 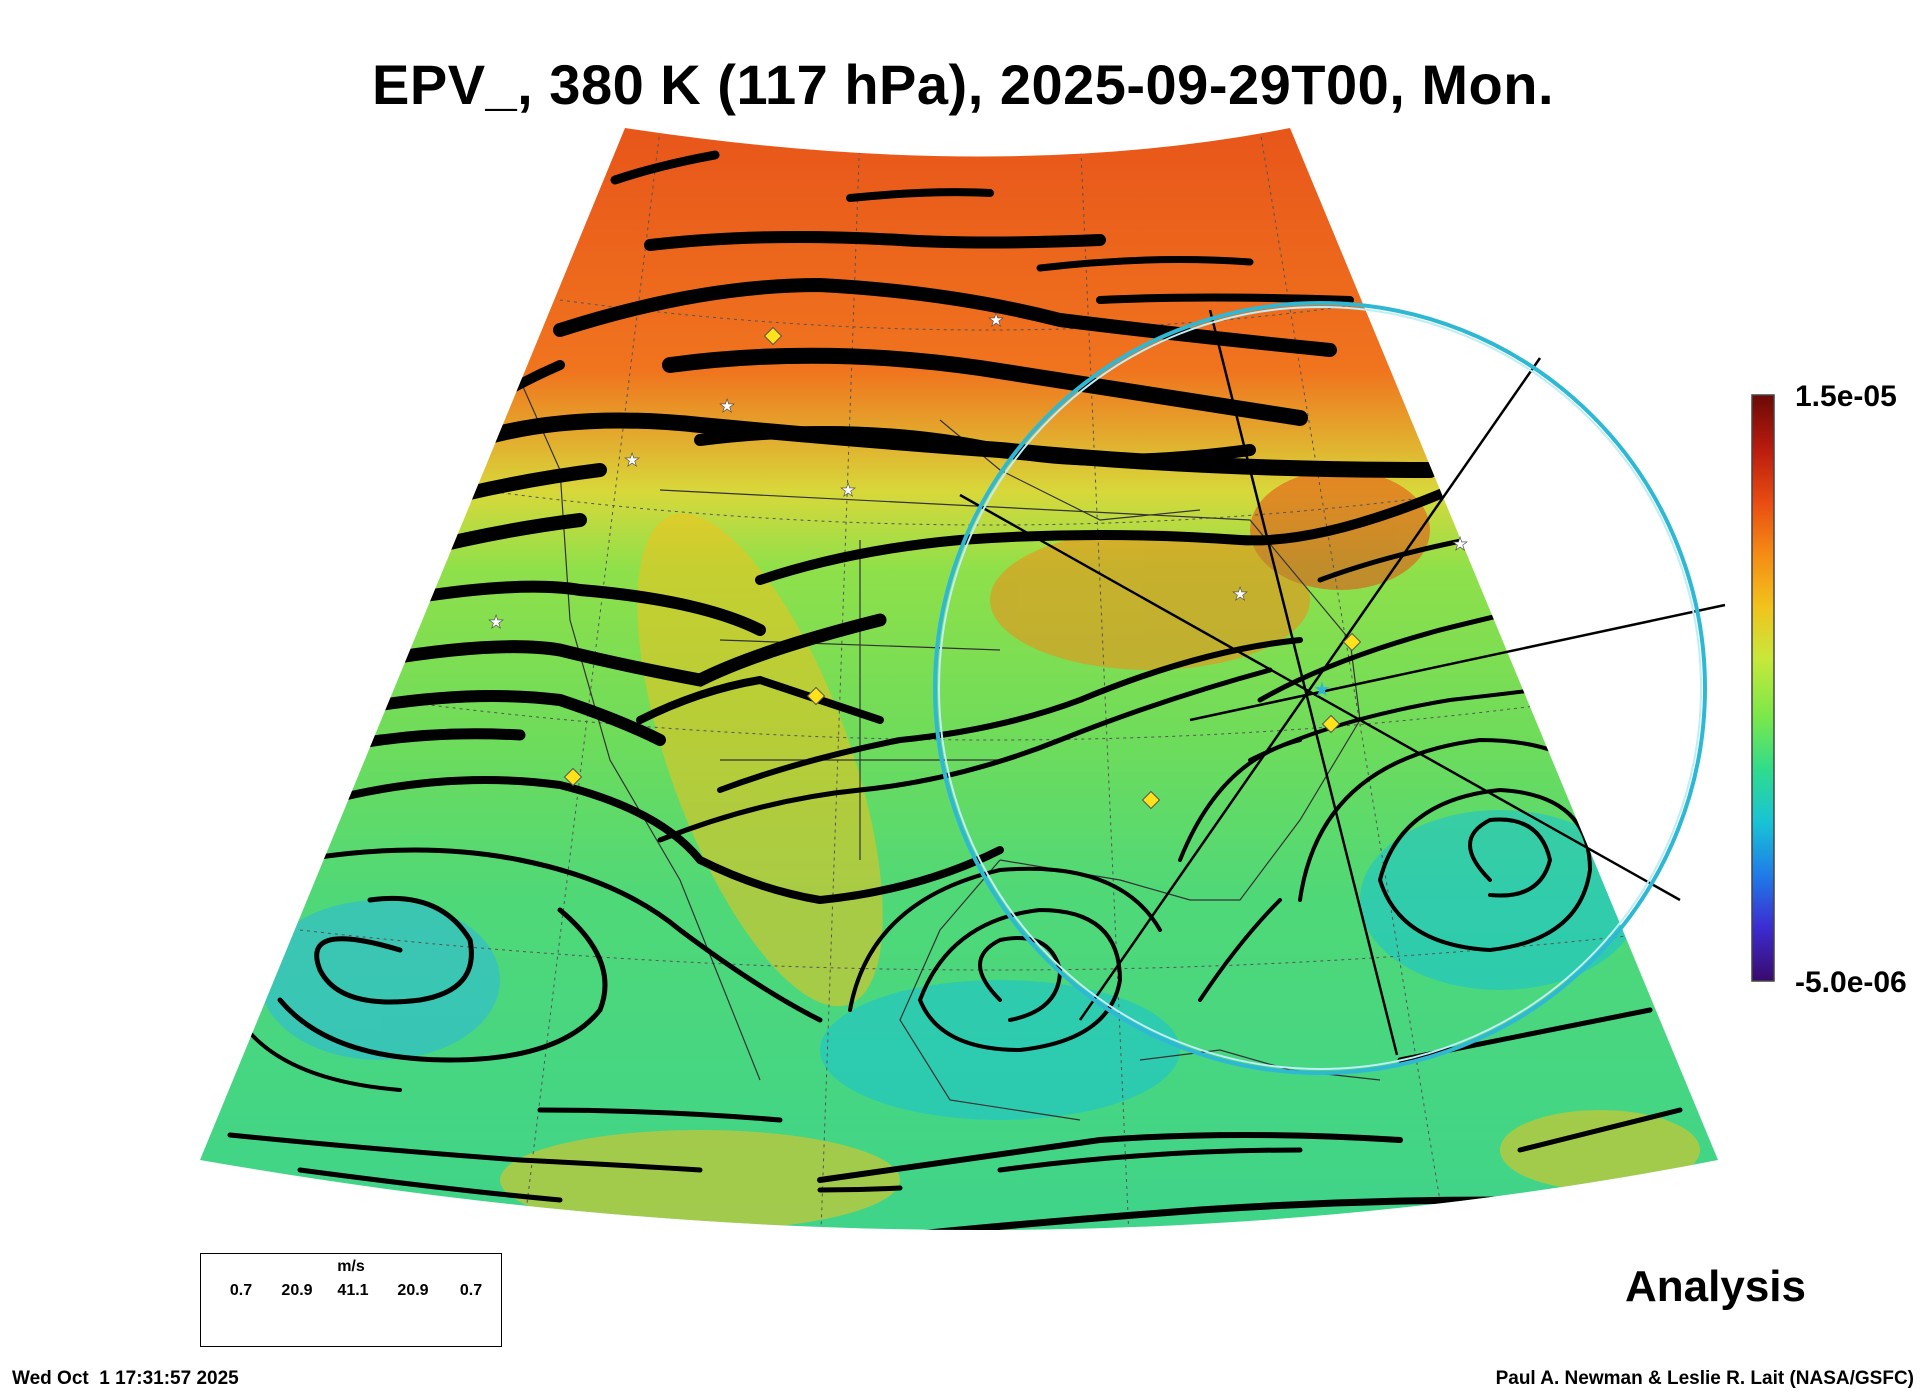 I want to click on colorbar-max-label: 1.5e-05, so click(x=1846, y=396).